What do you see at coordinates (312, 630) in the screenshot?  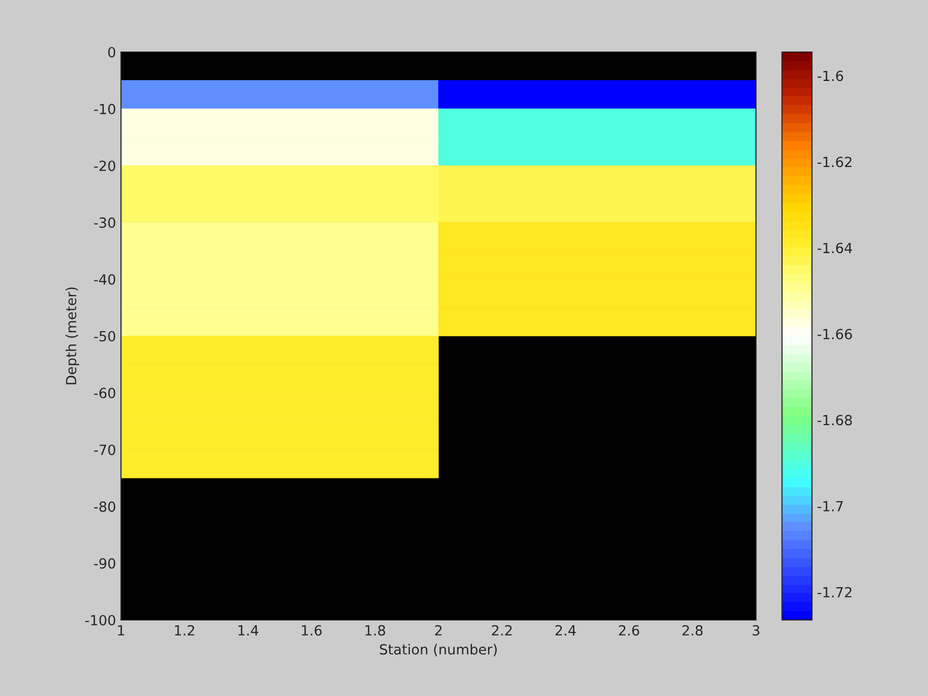 I see `x-tick-label: 1.6` at bounding box center [312, 630].